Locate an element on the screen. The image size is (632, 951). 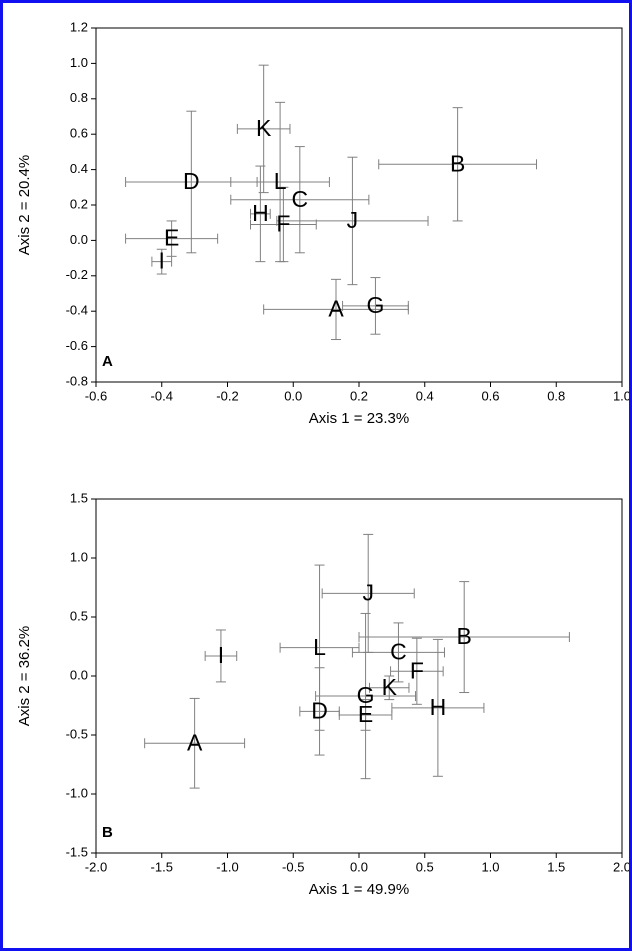
y-tick-label: -0.6 is located at coordinates (77, 345).